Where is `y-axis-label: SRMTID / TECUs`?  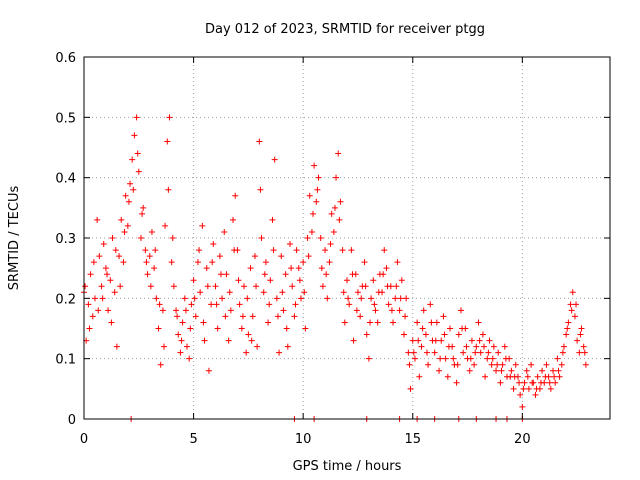
y-axis-label: SRMTID / TECUs is located at coordinates (14, 238).